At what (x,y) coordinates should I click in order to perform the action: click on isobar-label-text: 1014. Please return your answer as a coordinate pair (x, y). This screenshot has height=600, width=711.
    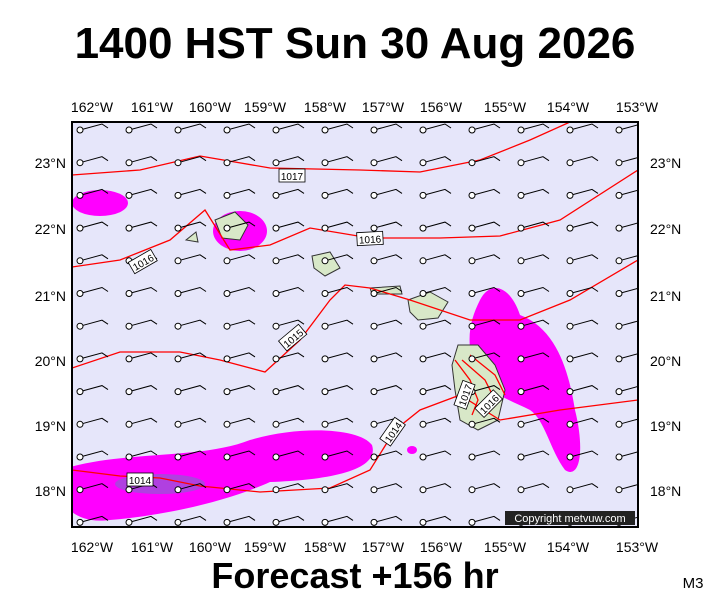
    Looking at the image, I should click on (140, 481).